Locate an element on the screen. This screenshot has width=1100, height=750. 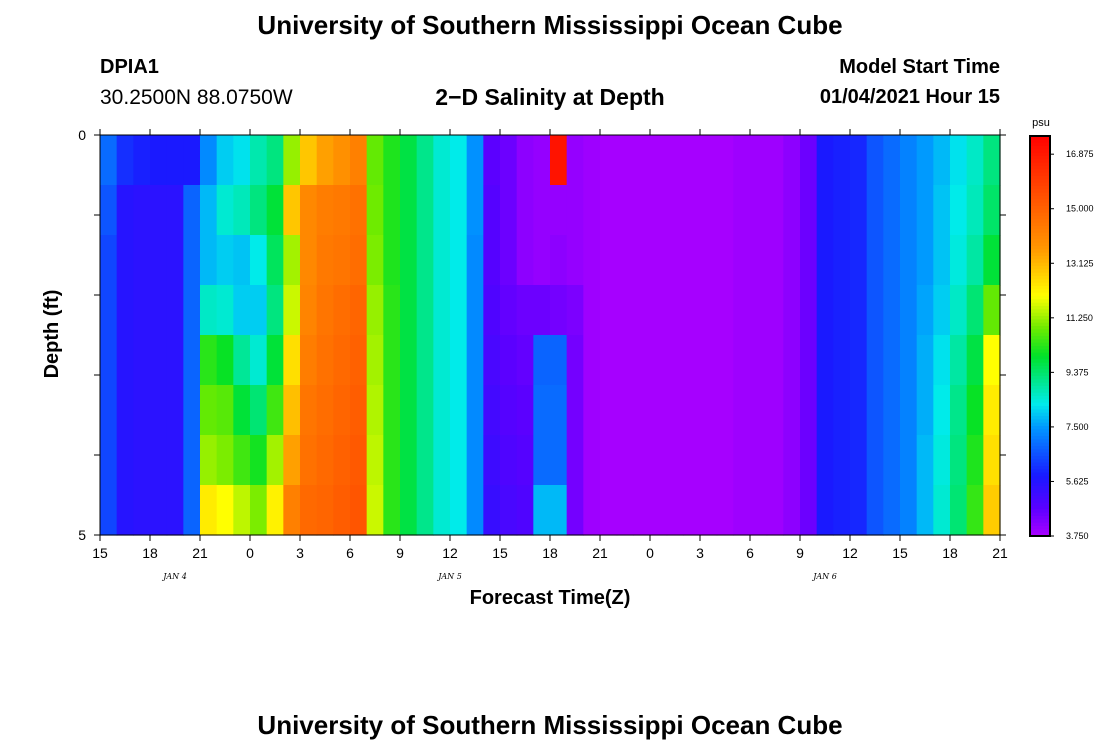
x-tick-label: 18 is located at coordinates (950, 553).